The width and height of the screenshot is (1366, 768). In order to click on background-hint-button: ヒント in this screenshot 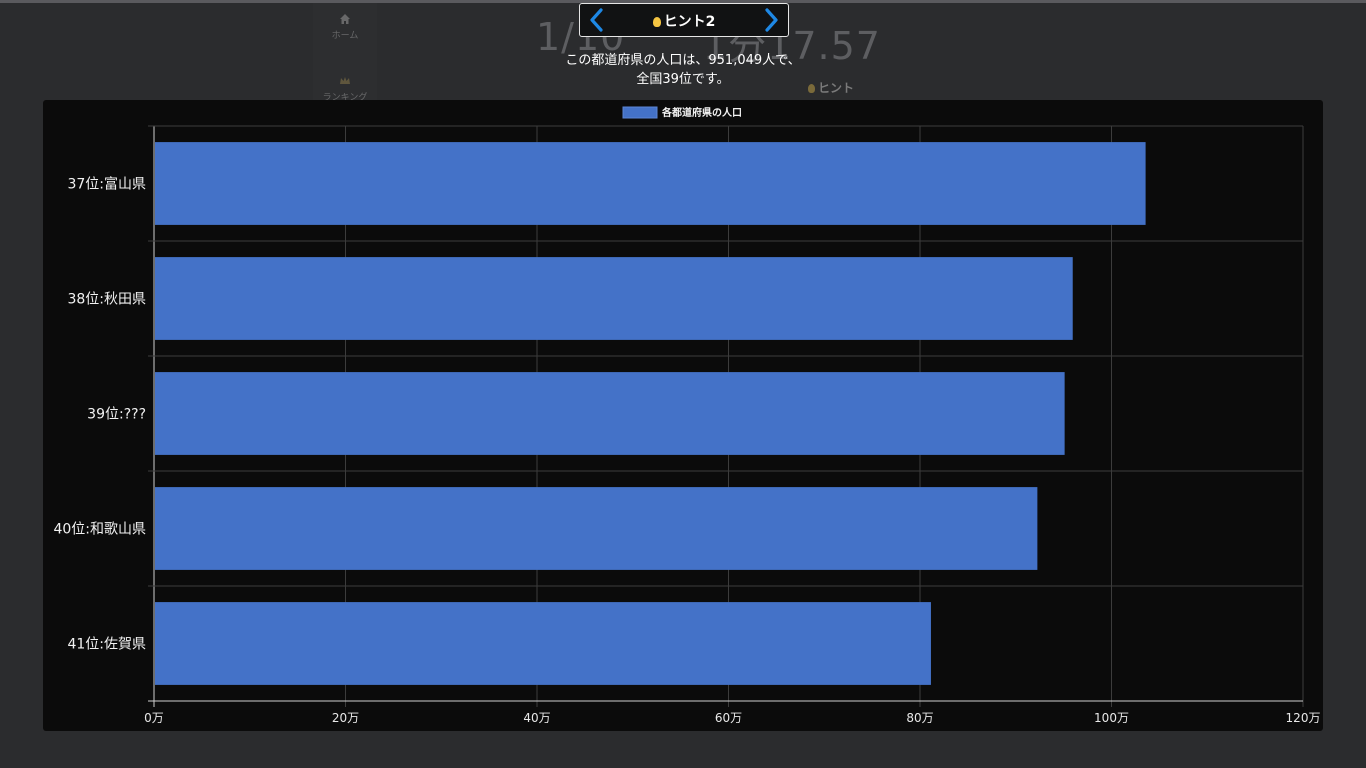, I will do `click(831, 87)`.